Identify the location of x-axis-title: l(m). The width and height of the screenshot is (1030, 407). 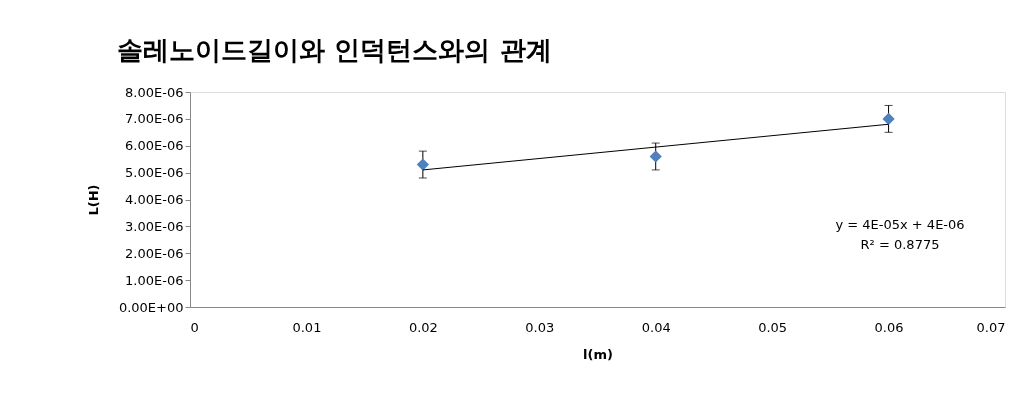
(598, 354).